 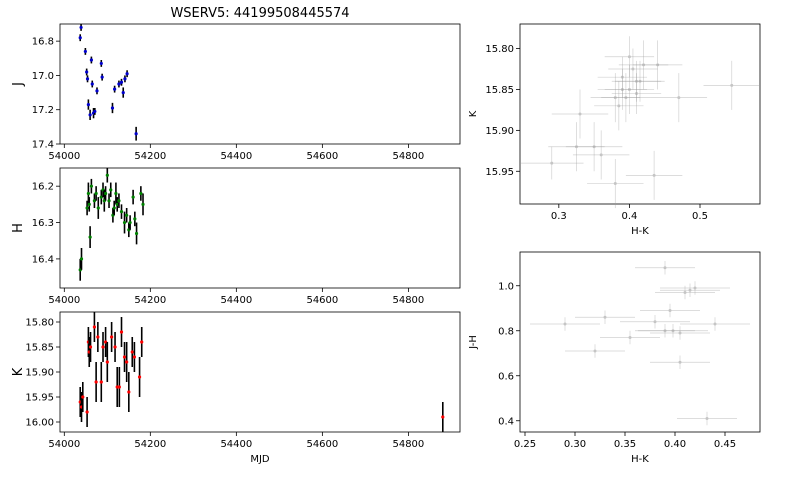 What do you see at coordinates (575, 444) in the screenshot?
I see `x-tick-label: 0.30` at bounding box center [575, 444].